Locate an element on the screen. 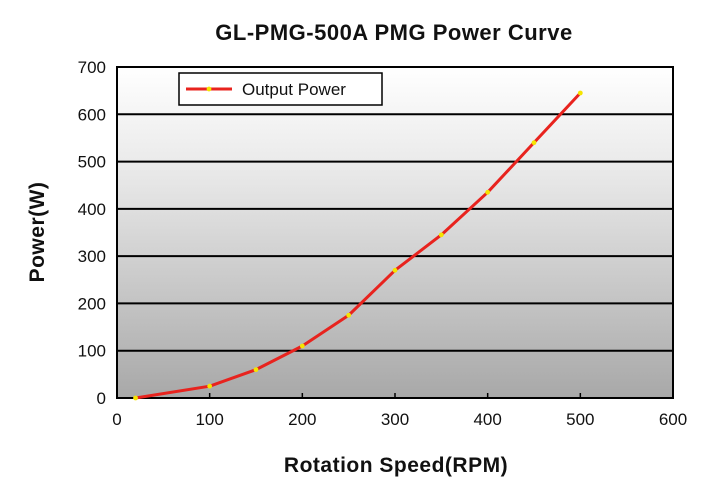 The image size is (710, 500). y-tick-label: 0 is located at coordinates (101, 398).